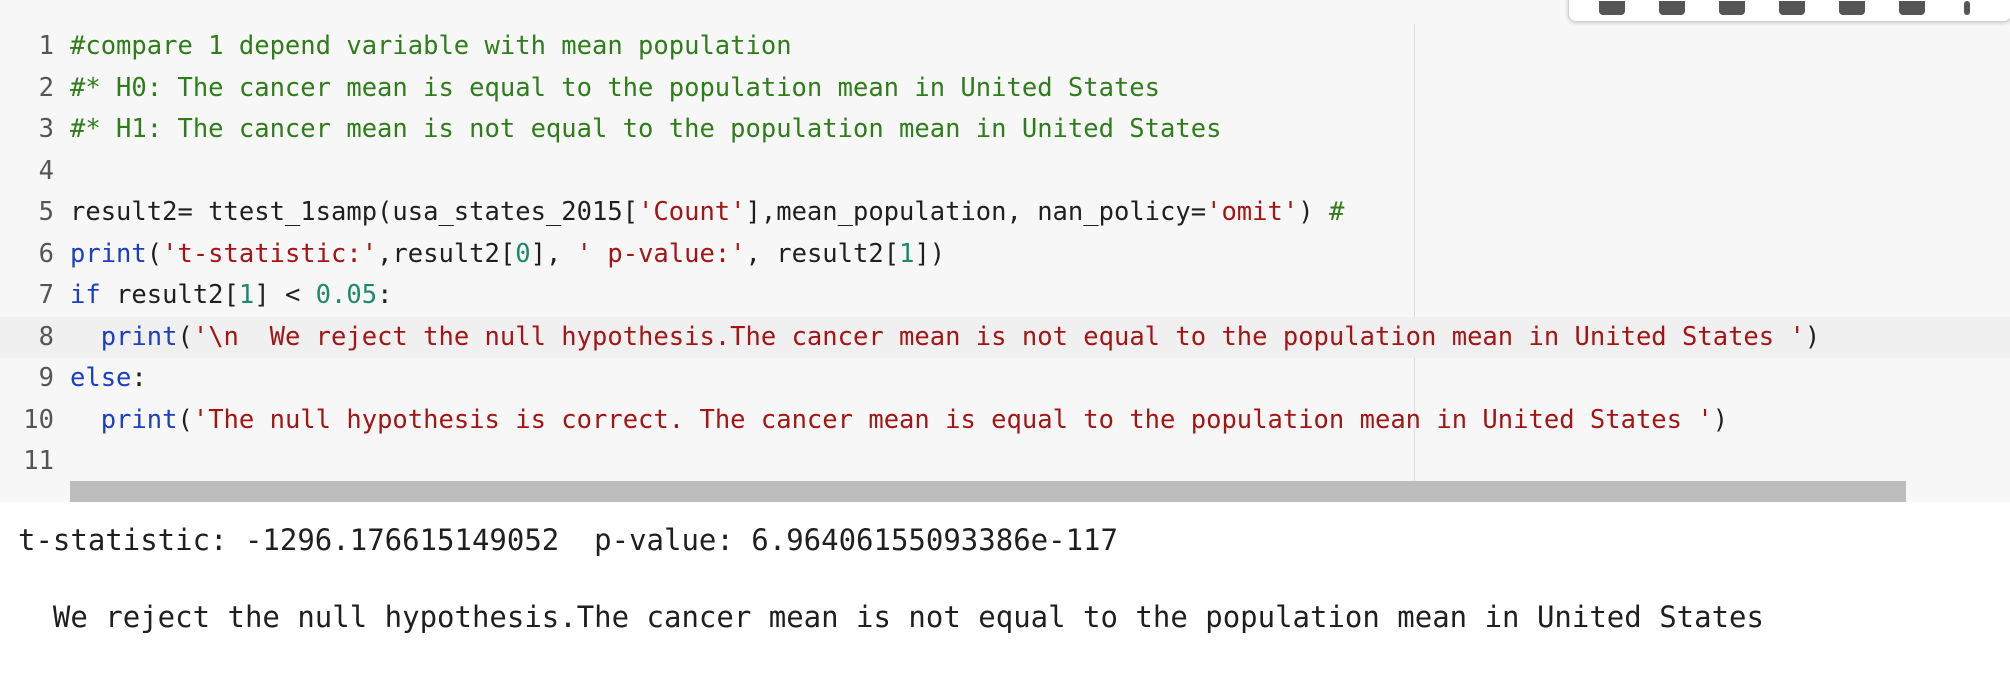 This screenshot has width=2010, height=682. Describe the element at coordinates (1967, 8) in the screenshot. I see `more-icon` at that location.